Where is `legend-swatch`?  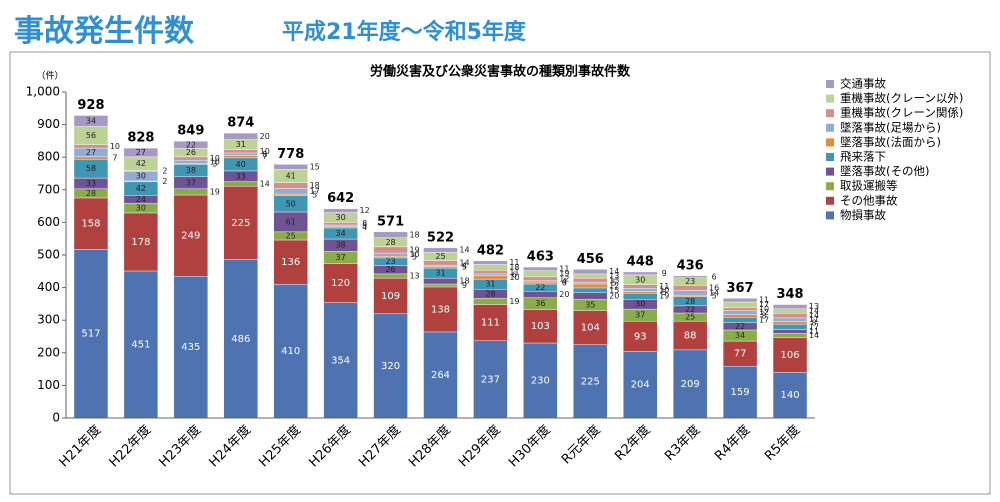 legend-swatch is located at coordinates (830, 84).